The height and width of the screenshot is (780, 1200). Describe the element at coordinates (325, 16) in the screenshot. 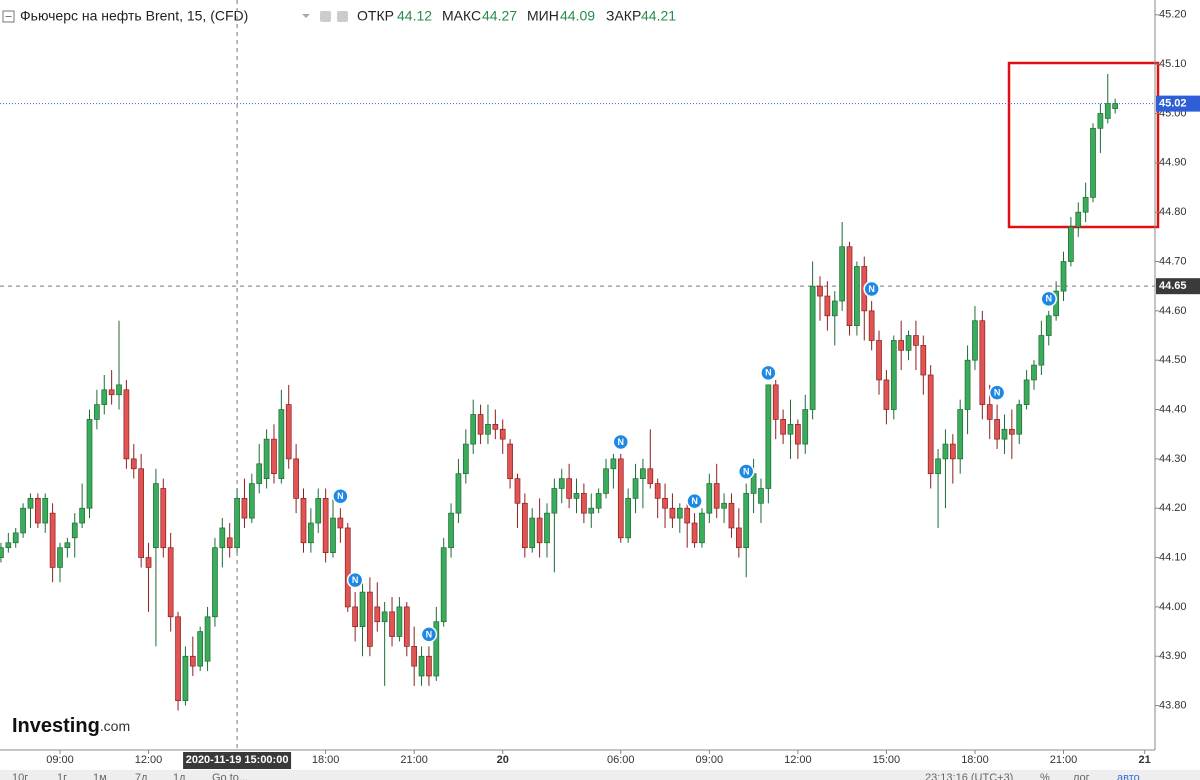

I see `settings-icon` at that location.